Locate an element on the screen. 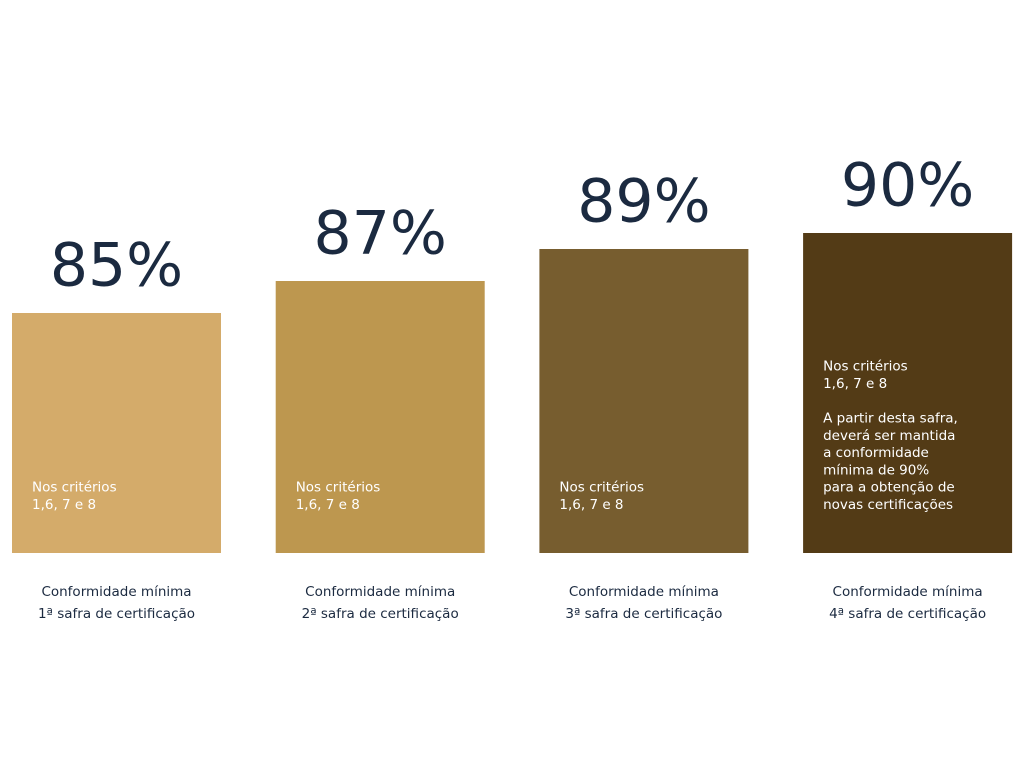 The width and height of the screenshot is (1024, 780). category-label: 2ª safra de certificação is located at coordinates (380, 614).